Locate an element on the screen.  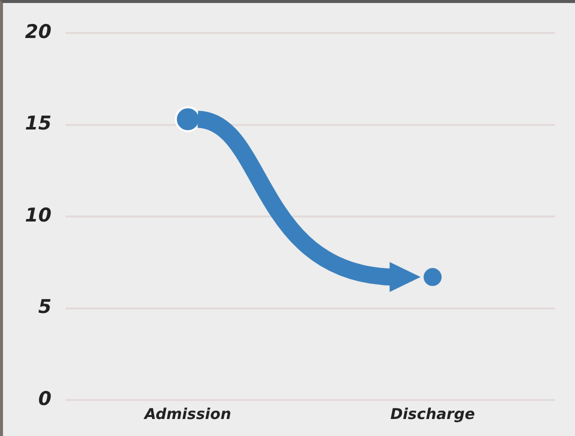
y-tick-label: 5 is located at coordinates (45, 307).